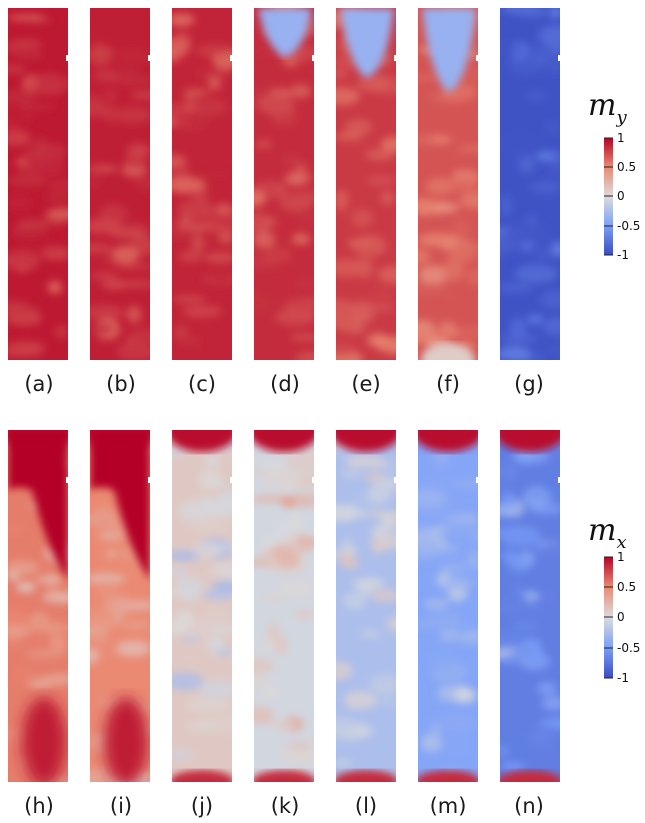 This screenshot has width=645, height=823. I want to click on lower-red-domain, so click(44, 739).